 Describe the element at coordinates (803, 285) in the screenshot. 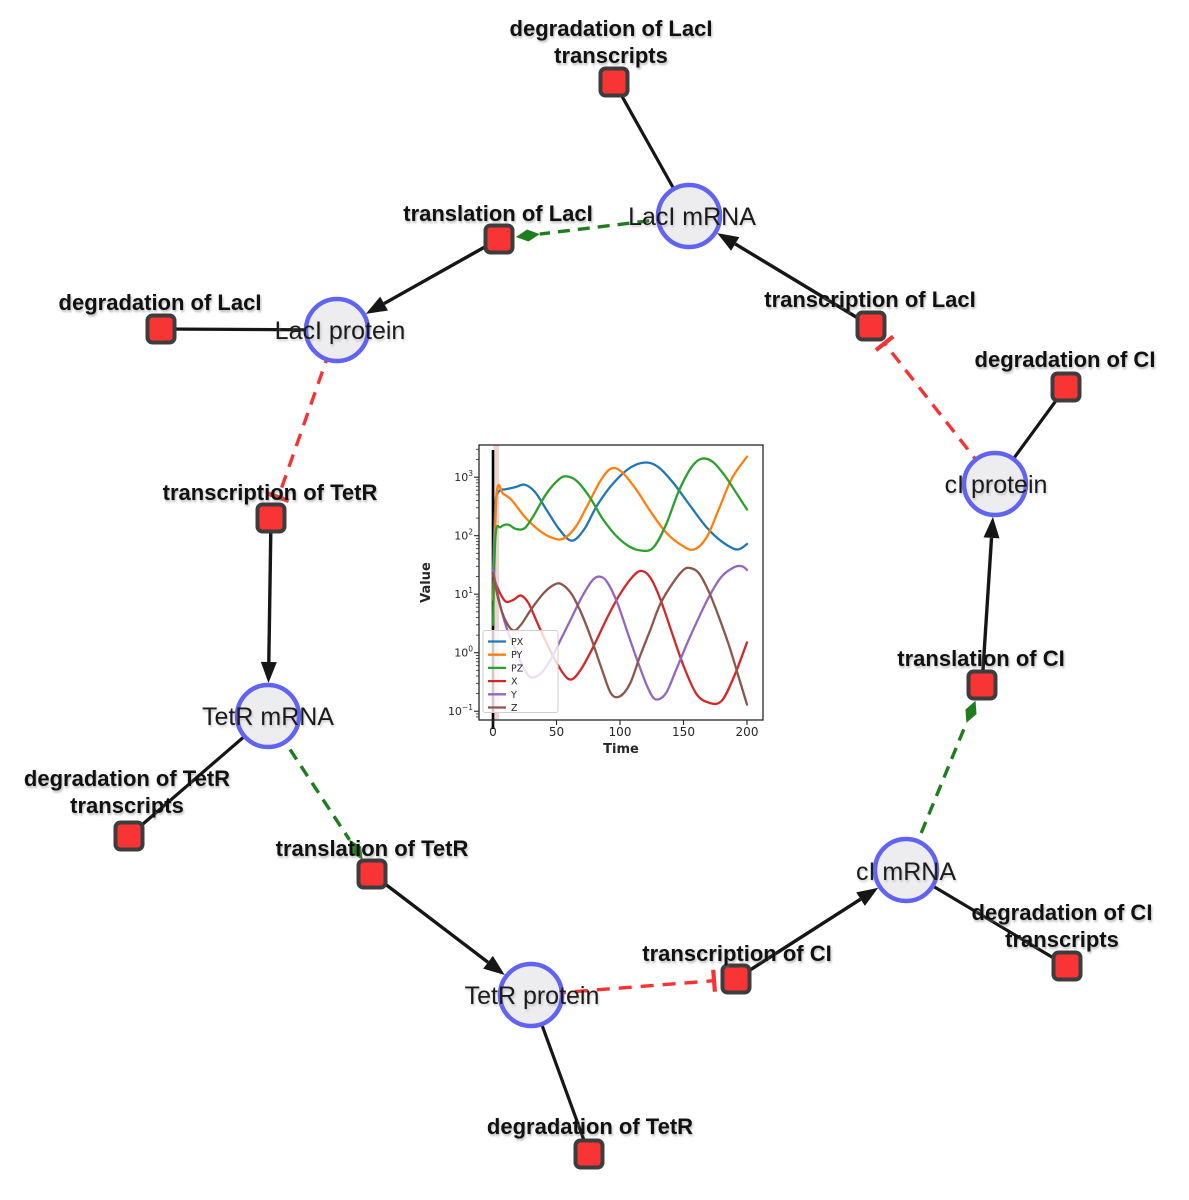

I see `edge-txn-laci-to-laci-mrna` at that location.